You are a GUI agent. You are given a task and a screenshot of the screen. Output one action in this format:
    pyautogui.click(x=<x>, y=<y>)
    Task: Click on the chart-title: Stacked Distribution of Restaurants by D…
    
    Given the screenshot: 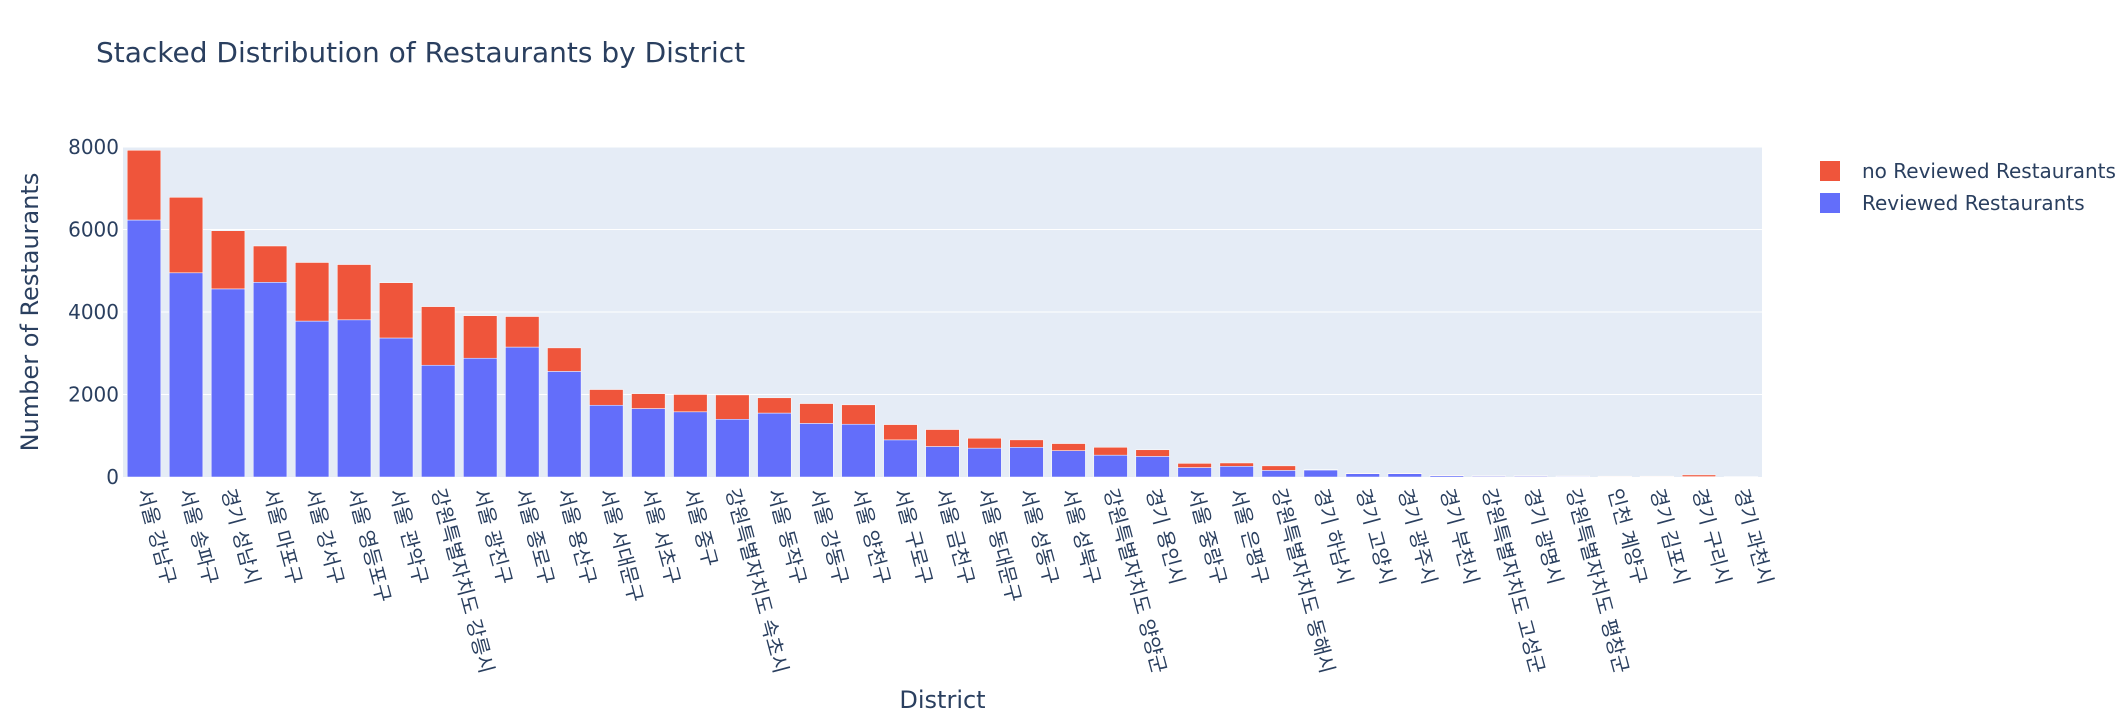 What is the action you would take?
    pyautogui.click(x=420, y=52)
    